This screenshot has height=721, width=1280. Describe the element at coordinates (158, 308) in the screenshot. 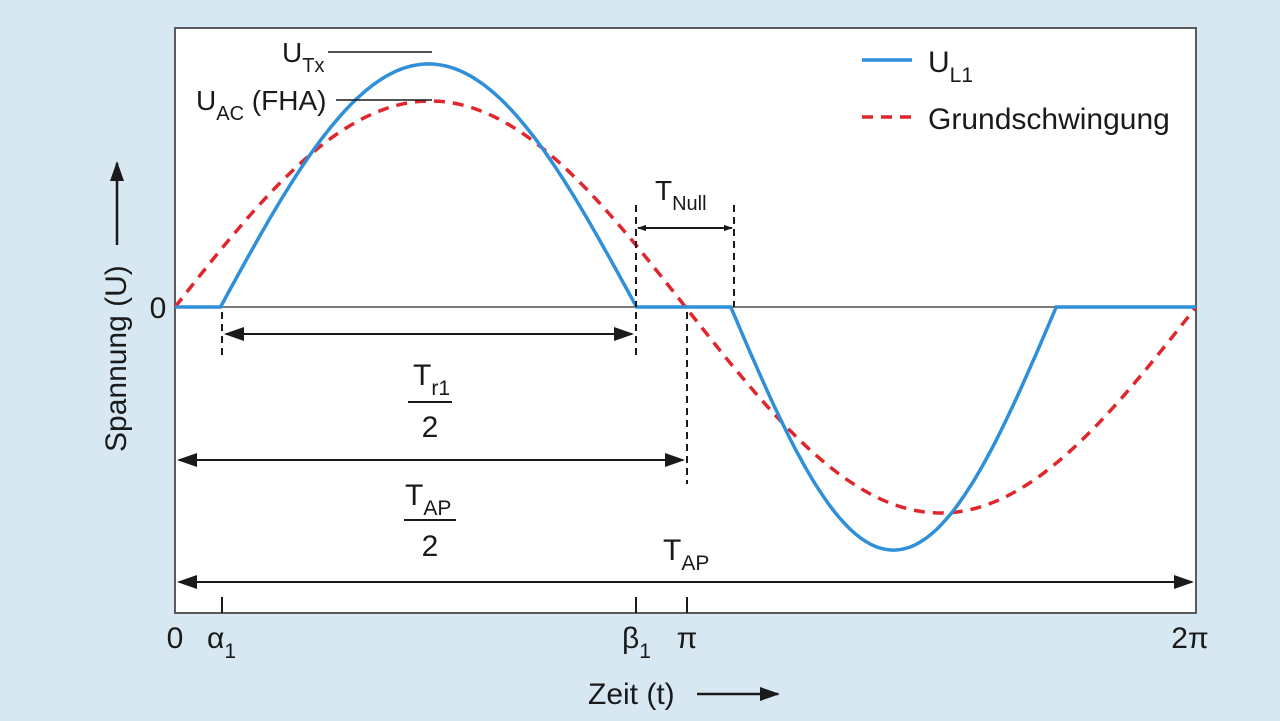

I see `y-zero-label: 0` at that location.